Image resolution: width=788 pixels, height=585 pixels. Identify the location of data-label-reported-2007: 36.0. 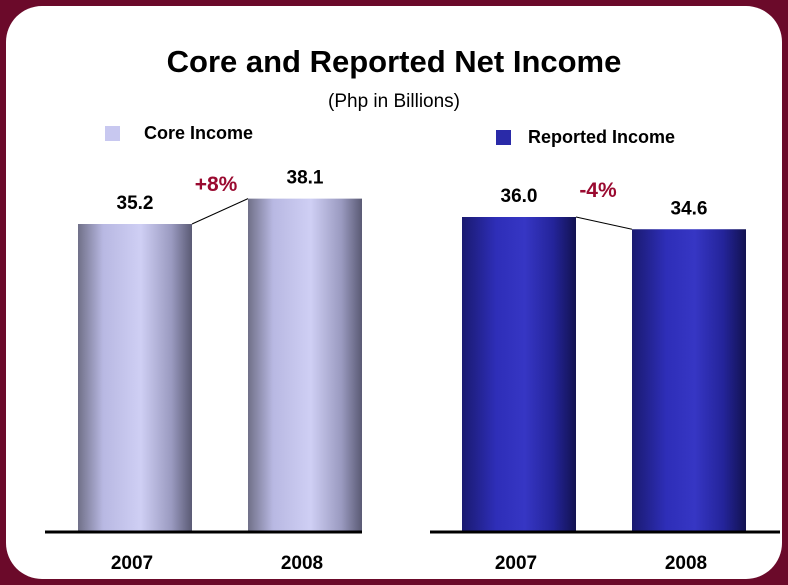
(519, 196).